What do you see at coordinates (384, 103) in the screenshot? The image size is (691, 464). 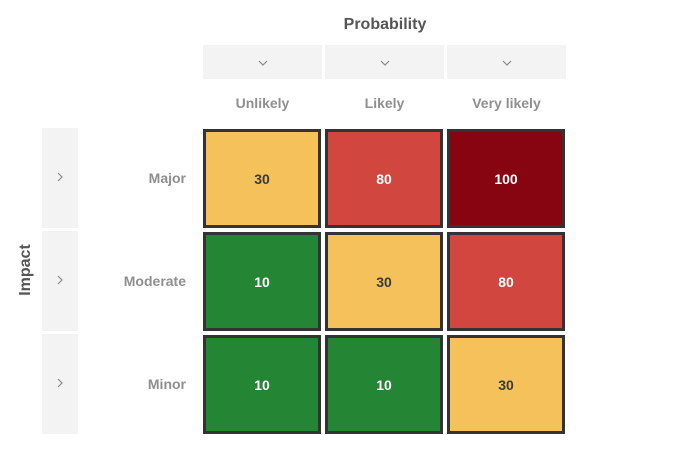 I see `x-tick-label: Likely` at bounding box center [384, 103].